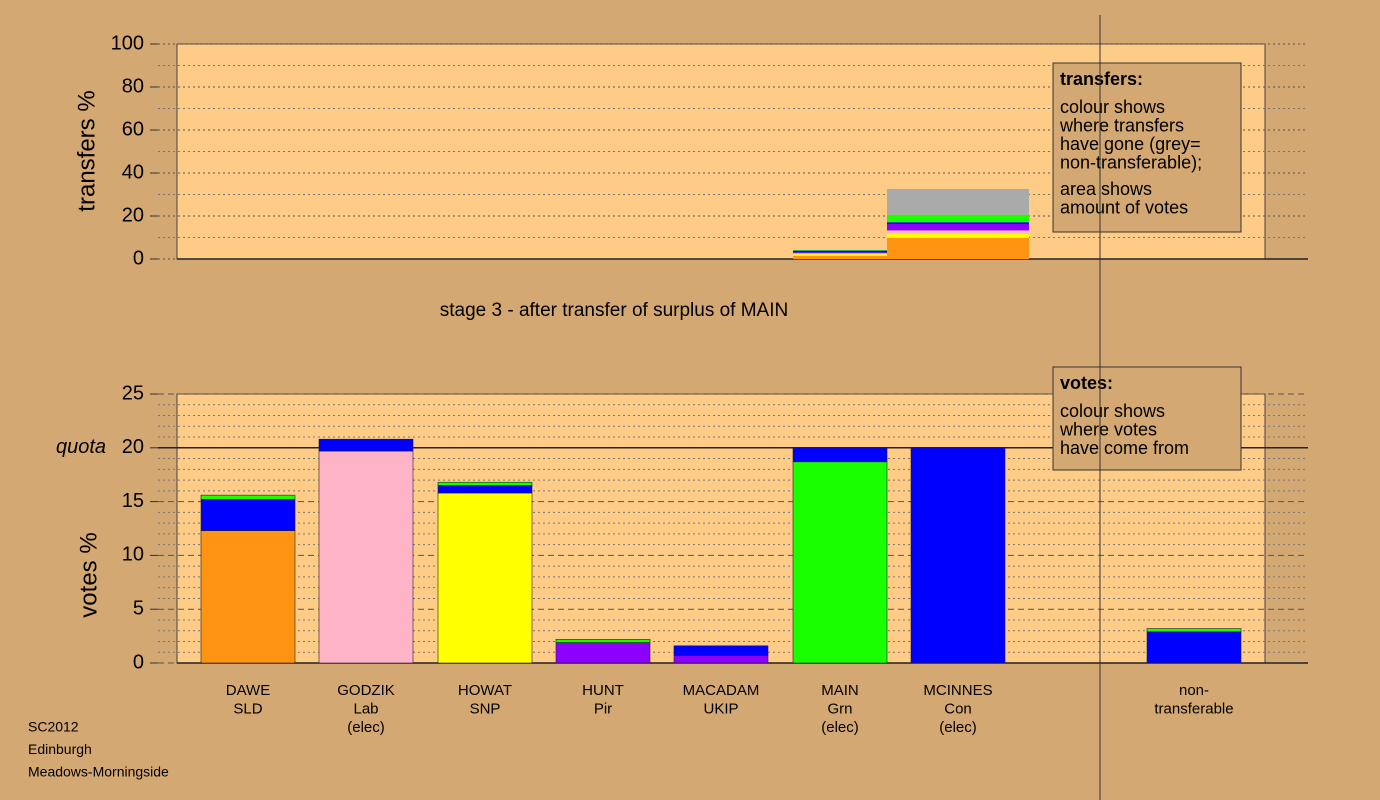 This screenshot has height=800, width=1380. I want to click on y-tick-label: 60, so click(133, 129).